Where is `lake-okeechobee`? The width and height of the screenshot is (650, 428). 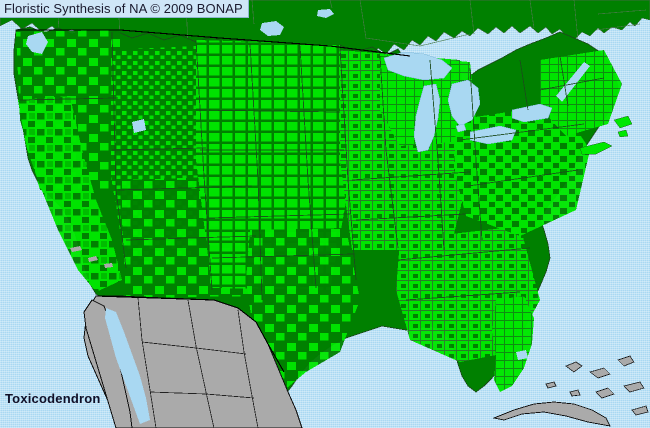
lake-okeechobee is located at coordinates (522, 355).